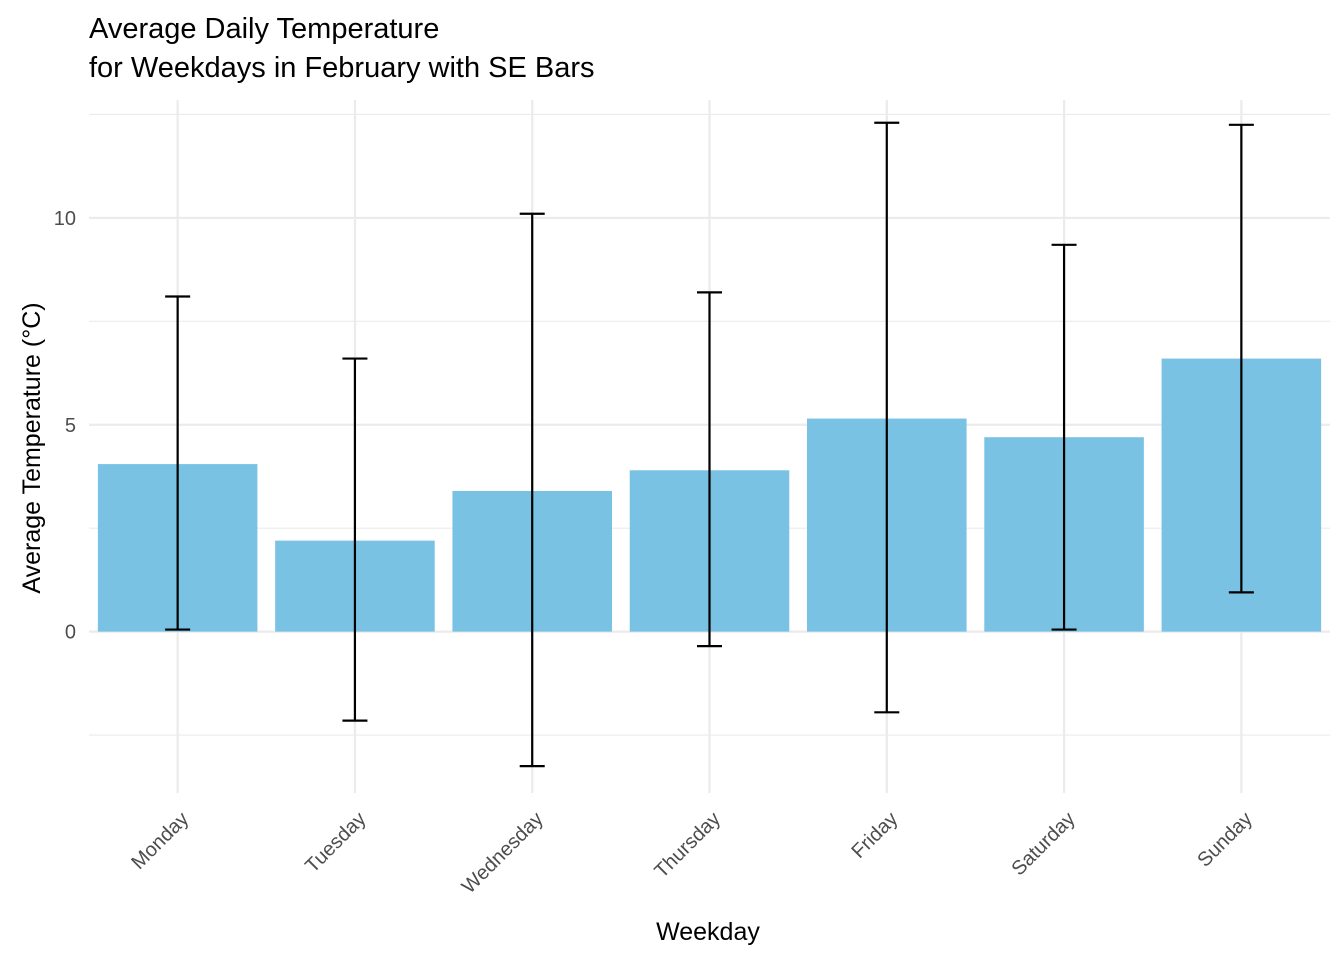 Image resolution: width=1344 pixels, height=960 pixels. Describe the element at coordinates (709, 469) in the screenshot. I see `error-bar-thursday` at that location.